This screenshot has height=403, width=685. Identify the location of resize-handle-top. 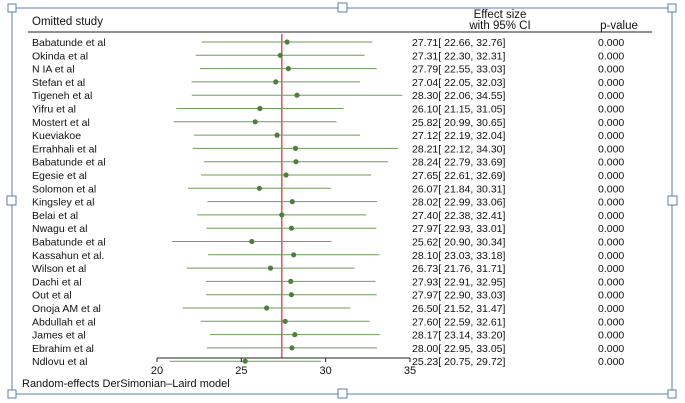
(342, 7).